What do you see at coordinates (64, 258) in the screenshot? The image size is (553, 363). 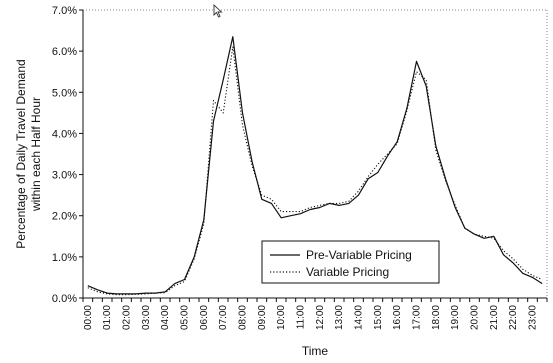 I see `y-tick-label: 1.0%` at bounding box center [64, 258].